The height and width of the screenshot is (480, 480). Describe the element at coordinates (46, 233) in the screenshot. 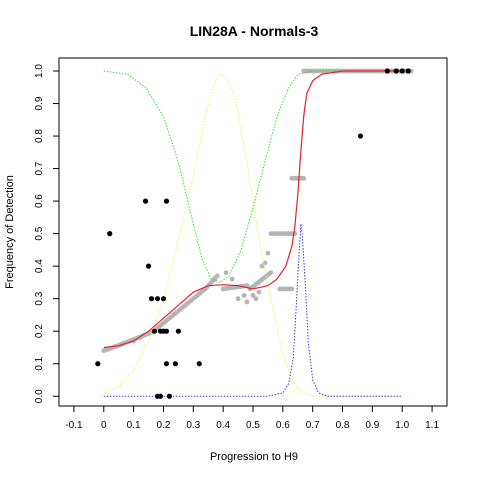

I see `y-axis: 0.0 0.1 0.2 0.3 0.4 0.5 0.6 0.7 0.8 0.9 1.0` at that location.